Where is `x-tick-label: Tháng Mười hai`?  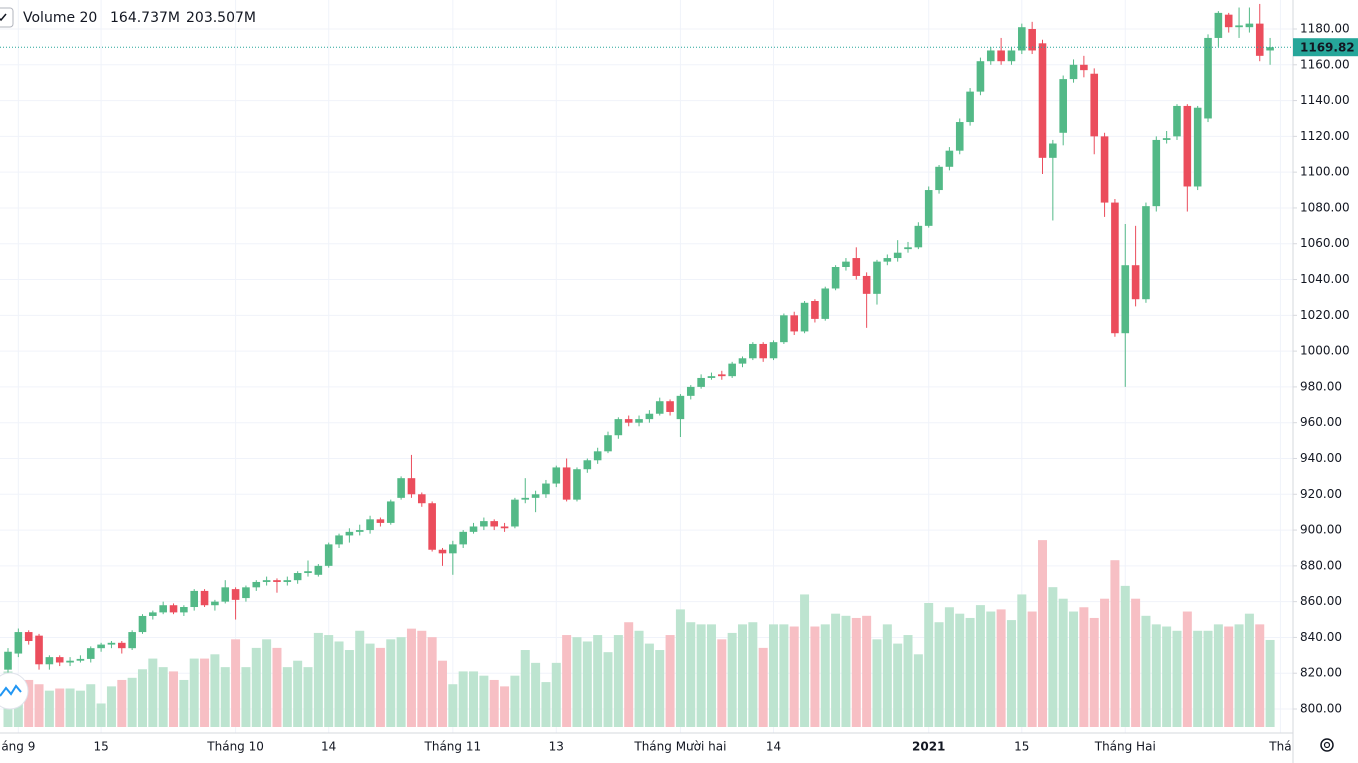 x-tick-label: Tháng Mười hai is located at coordinates (679, 747).